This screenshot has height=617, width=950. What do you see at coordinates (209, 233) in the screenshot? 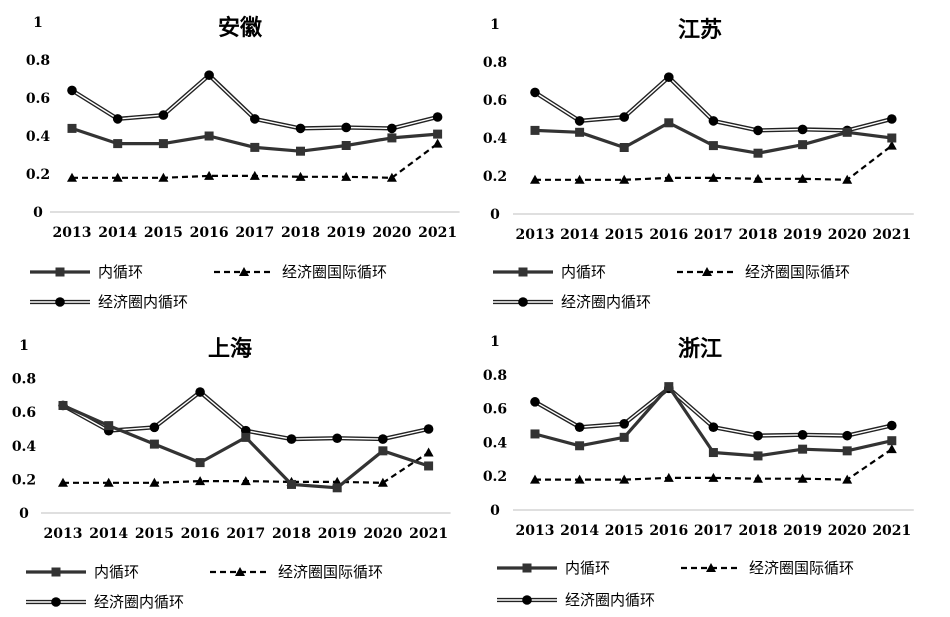
I see `x-tick-label: 2016` at bounding box center [209, 233].